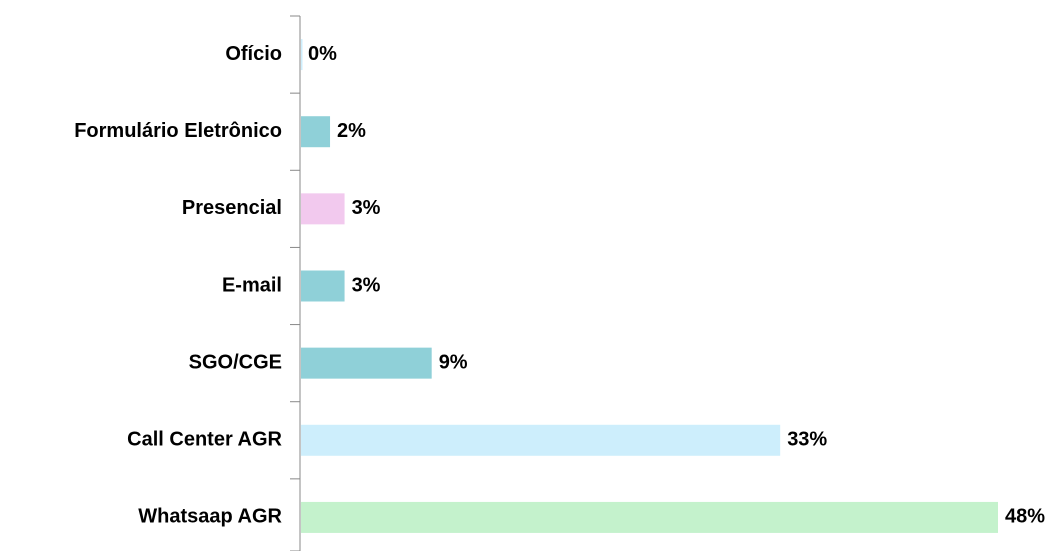  Describe the element at coordinates (178, 131) in the screenshot. I see `y-tick-label: Formulário Eletrônico` at that location.